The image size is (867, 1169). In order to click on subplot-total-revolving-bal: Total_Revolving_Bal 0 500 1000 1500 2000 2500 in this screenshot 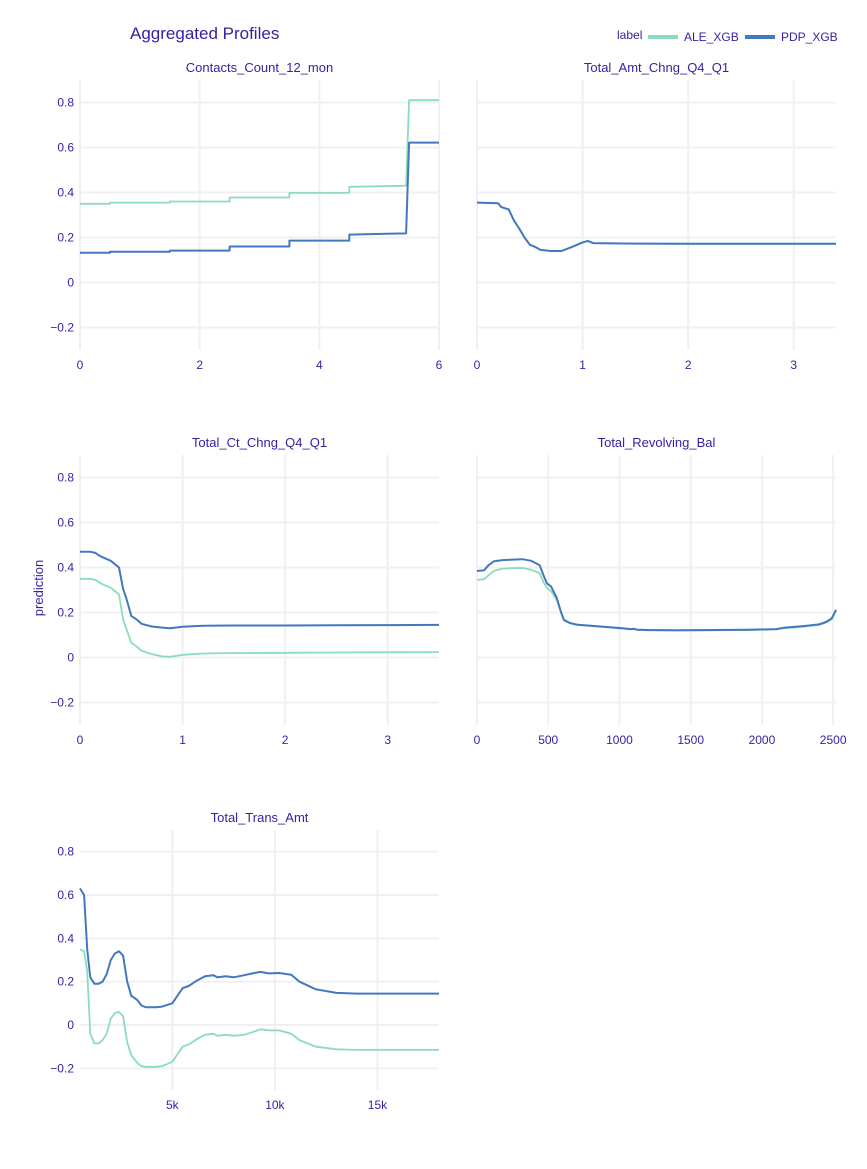, I will do `click(660, 591)`.